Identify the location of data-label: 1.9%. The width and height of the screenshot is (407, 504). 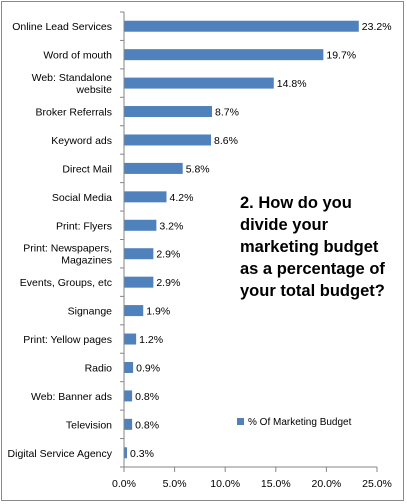
(158, 312).